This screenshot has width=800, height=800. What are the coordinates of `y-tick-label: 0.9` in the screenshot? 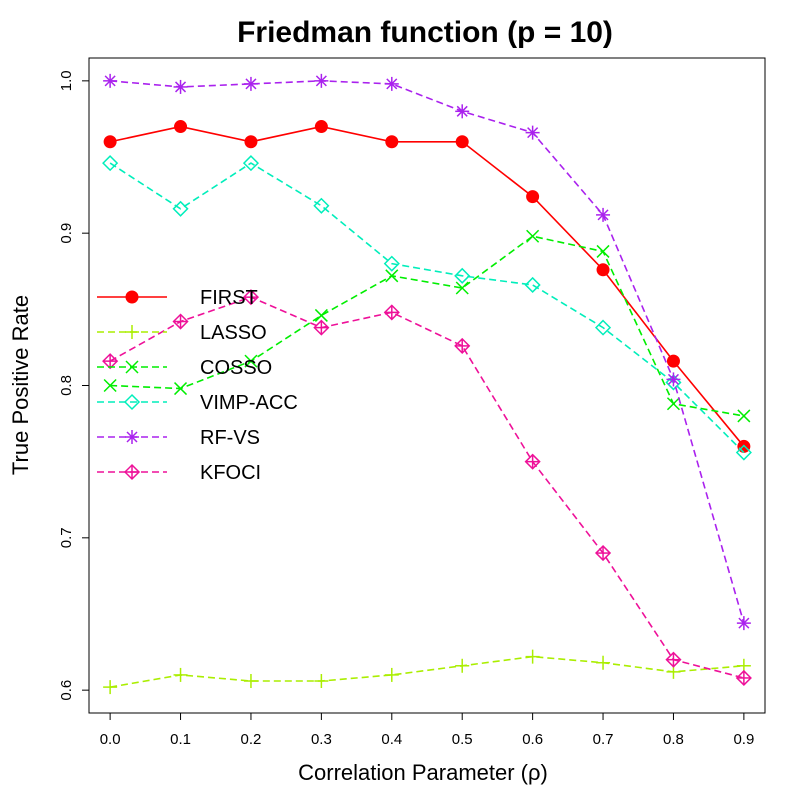 It's located at (66, 233).